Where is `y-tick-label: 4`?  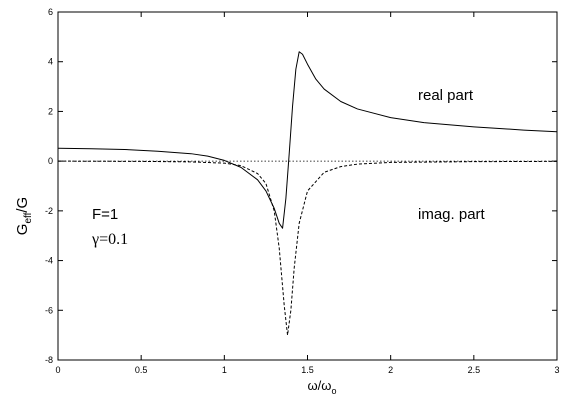 y-tick-label: 4 is located at coordinates (50, 62).